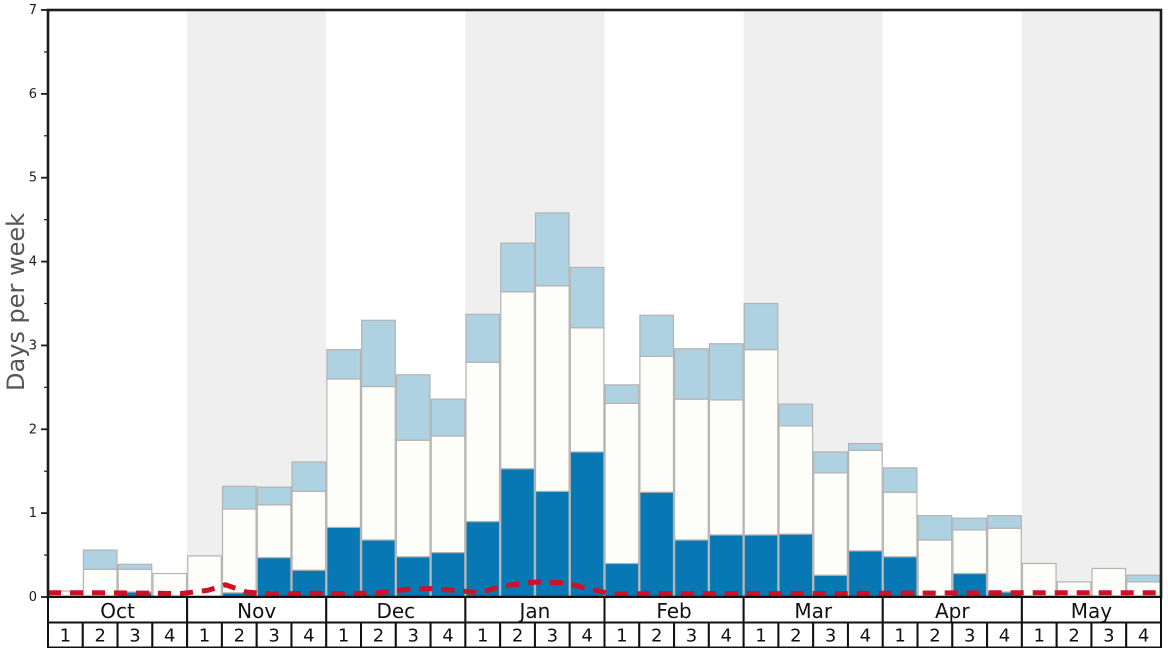 This screenshot has width=1168, height=648. I want to click on y-tick-label: 3, so click(33, 345).